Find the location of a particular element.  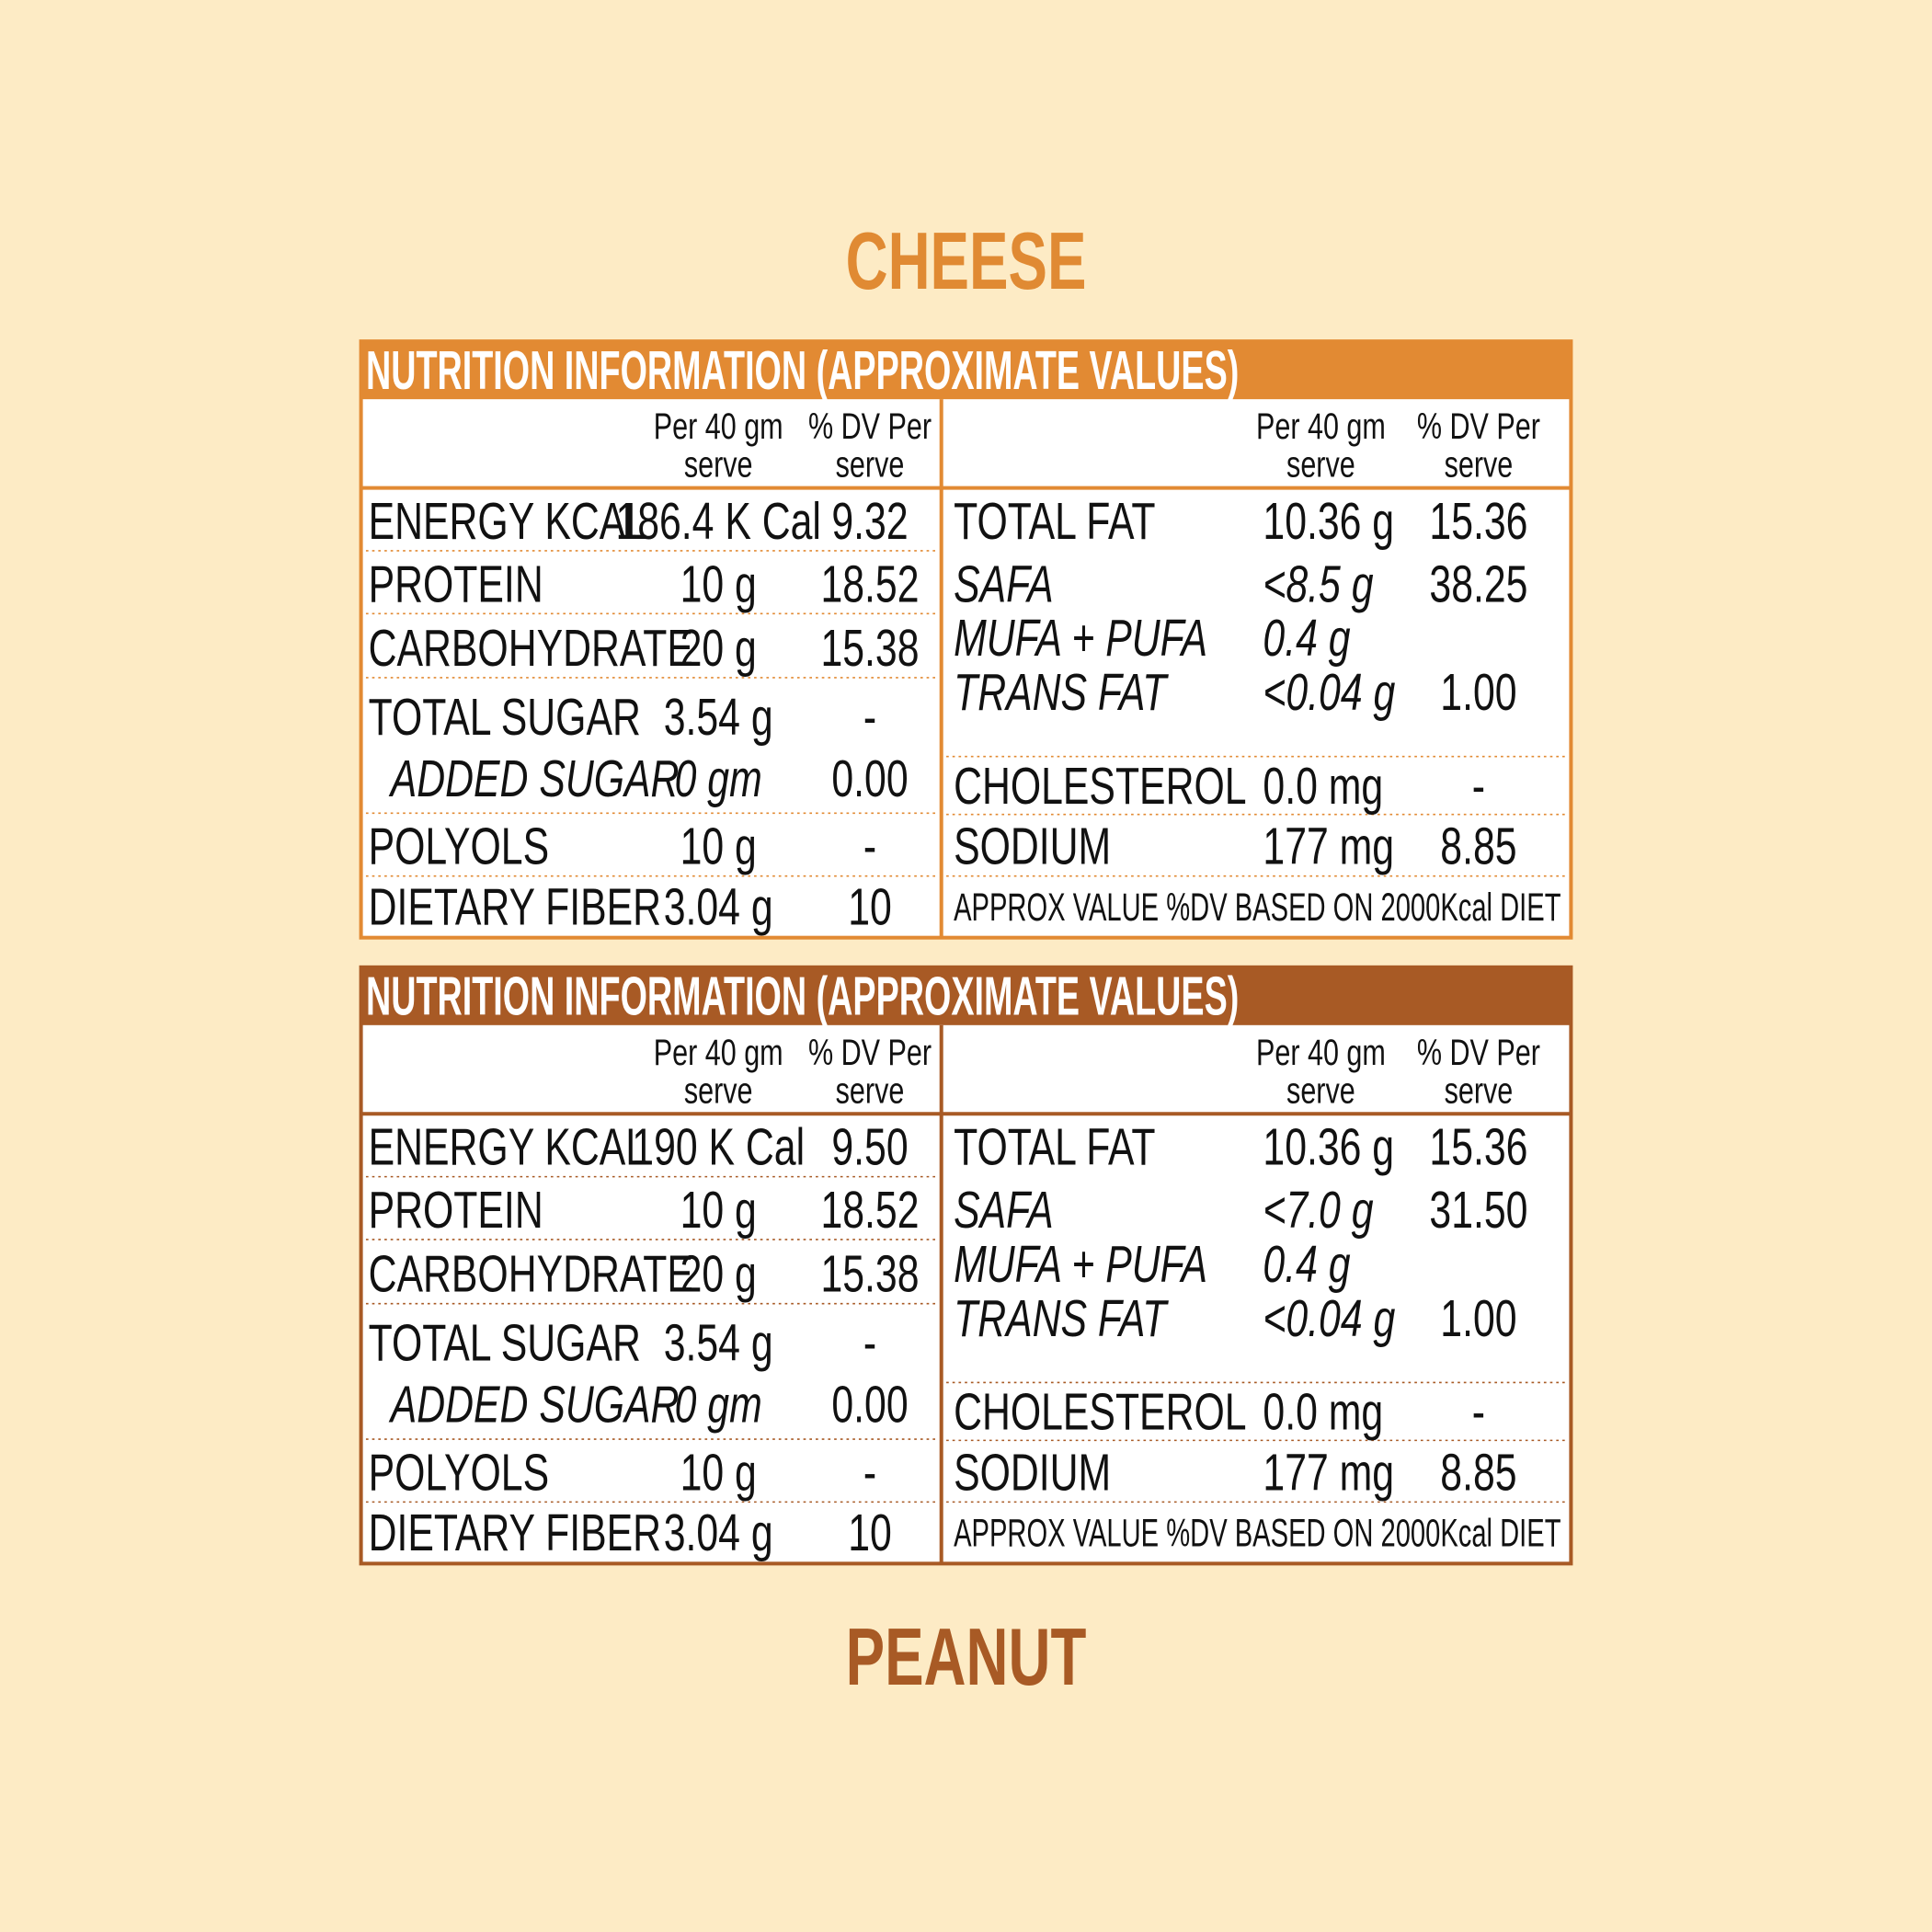

row-label: PROTEIN is located at coordinates (456, 1210).